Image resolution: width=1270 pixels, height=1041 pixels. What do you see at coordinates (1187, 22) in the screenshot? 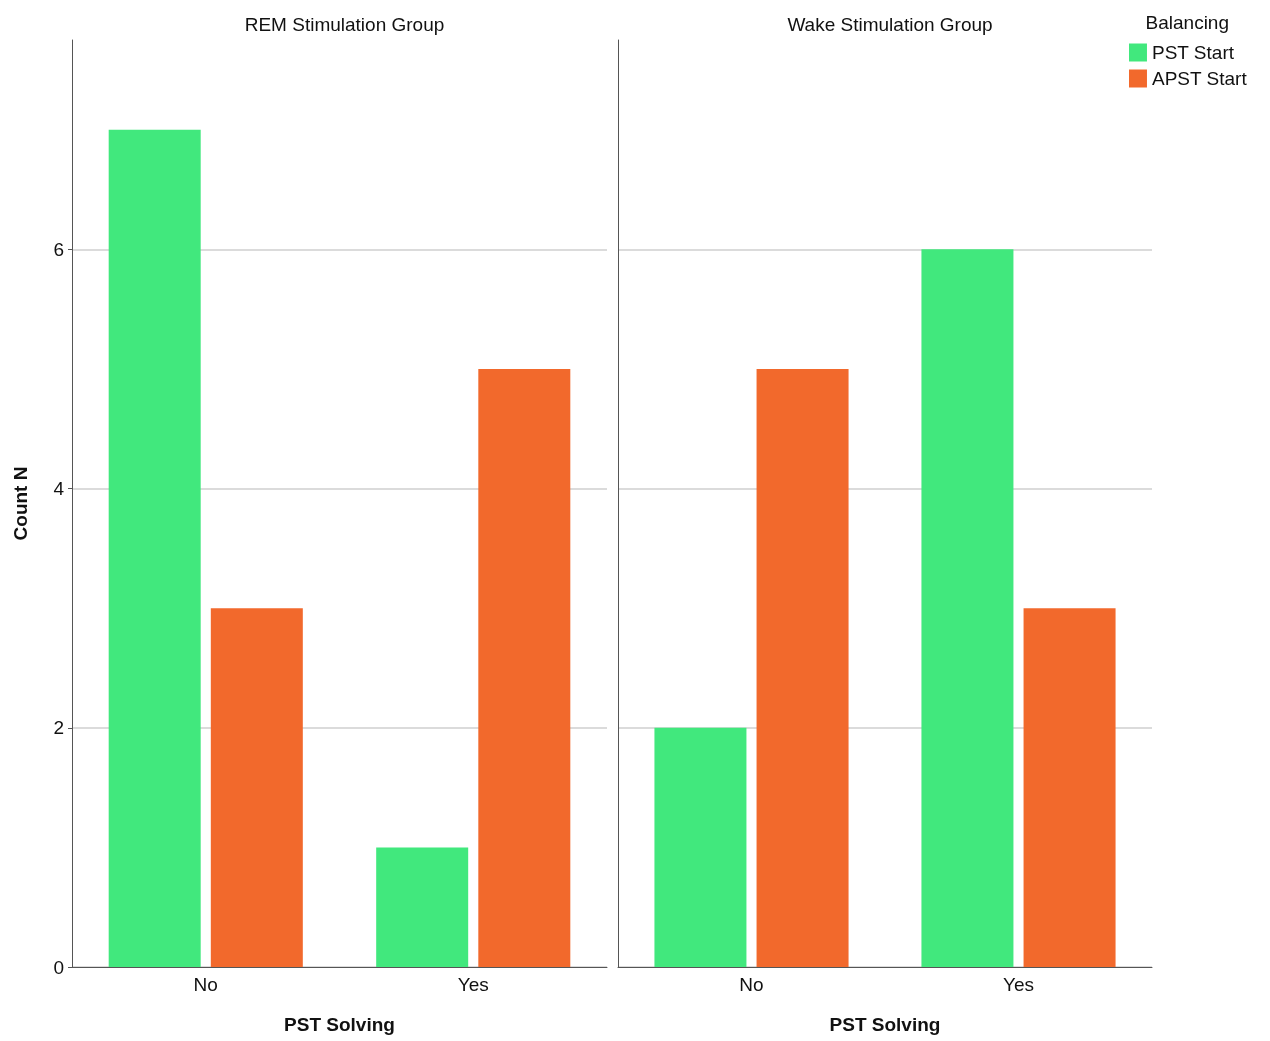
I see `legend-title: Balancing` at bounding box center [1187, 22].